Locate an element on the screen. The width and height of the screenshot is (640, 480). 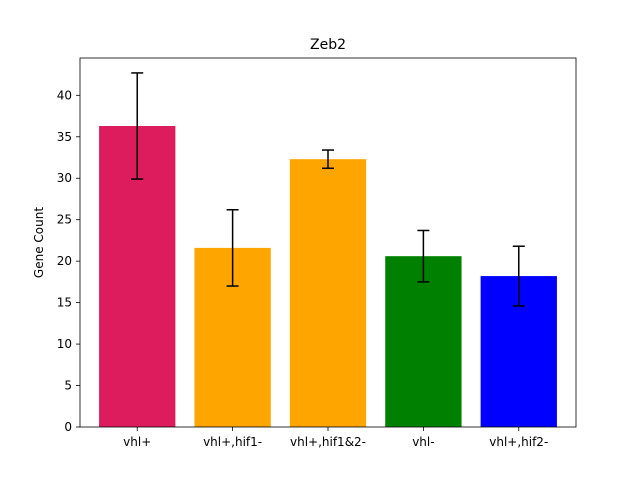
y-tick-label-8: 40 is located at coordinates (64, 95).